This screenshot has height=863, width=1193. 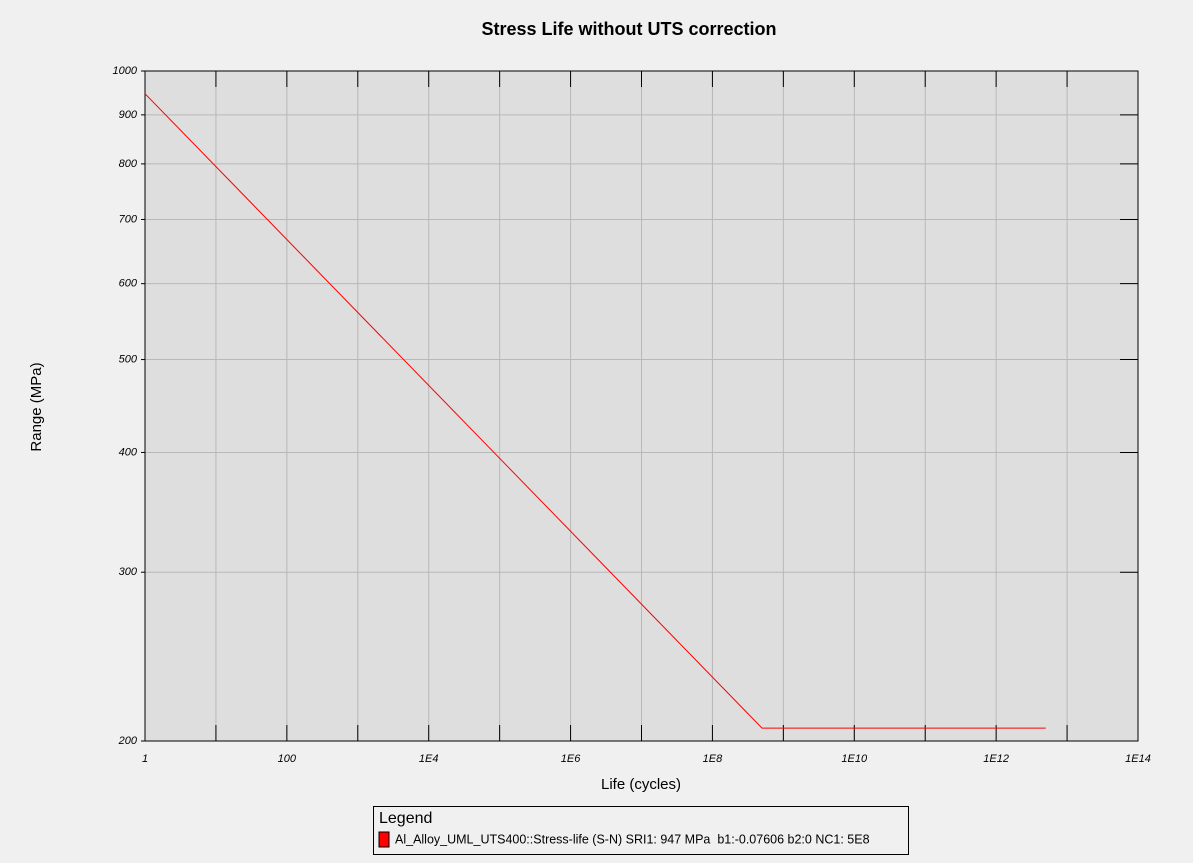 What do you see at coordinates (641, 784) in the screenshot?
I see `x-axis-label: Life (cycles)` at bounding box center [641, 784].